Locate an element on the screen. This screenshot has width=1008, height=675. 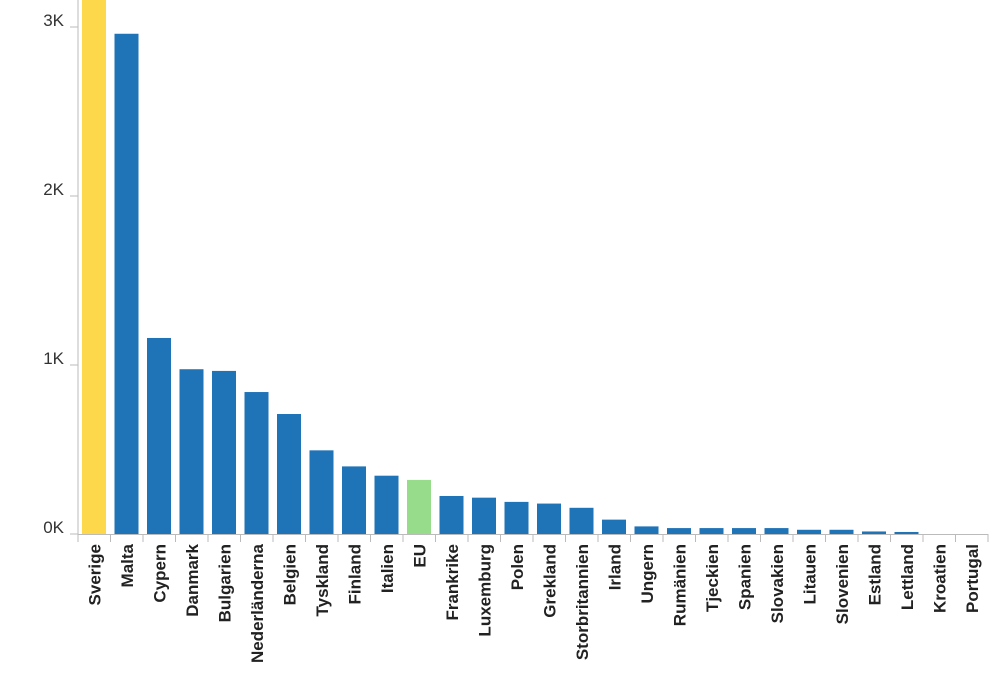
x-category-label: Kroatien is located at coordinates (939, 578).